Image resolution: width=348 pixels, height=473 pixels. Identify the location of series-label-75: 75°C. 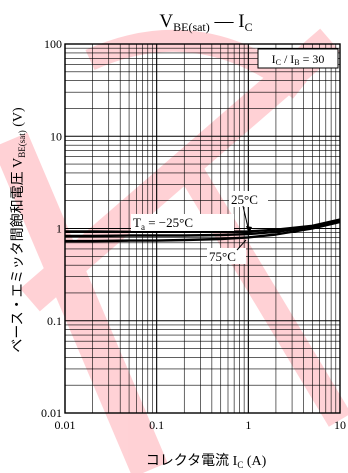
(222, 256).